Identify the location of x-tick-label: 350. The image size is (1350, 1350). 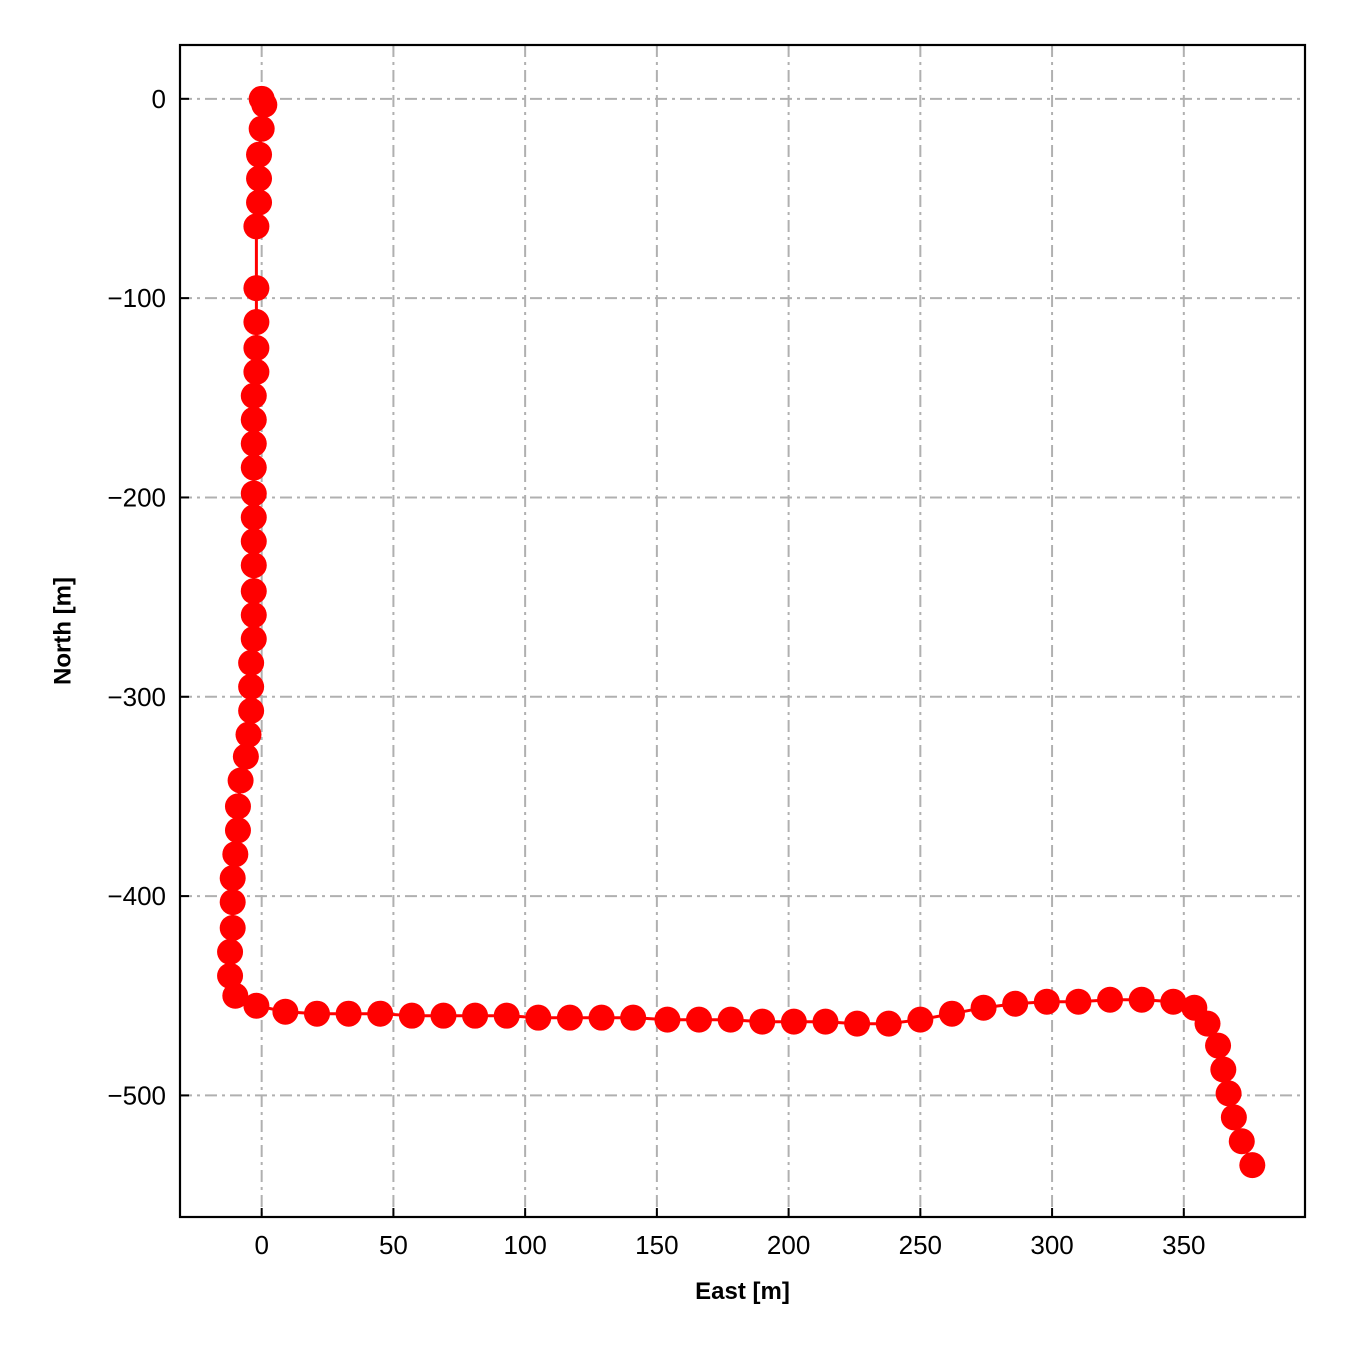
(1183, 1245).